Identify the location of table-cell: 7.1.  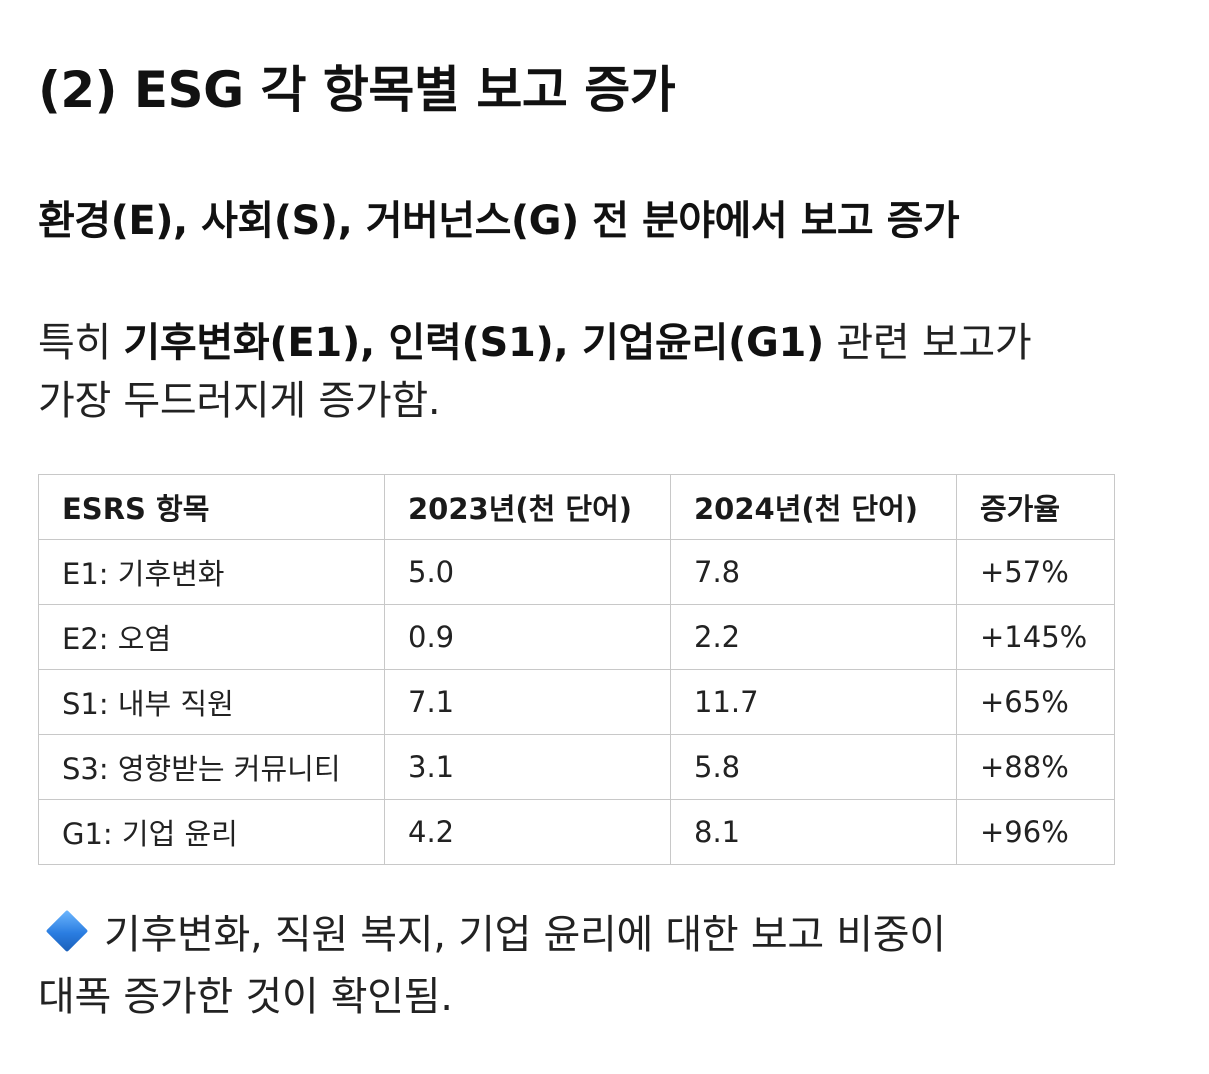
(527, 702).